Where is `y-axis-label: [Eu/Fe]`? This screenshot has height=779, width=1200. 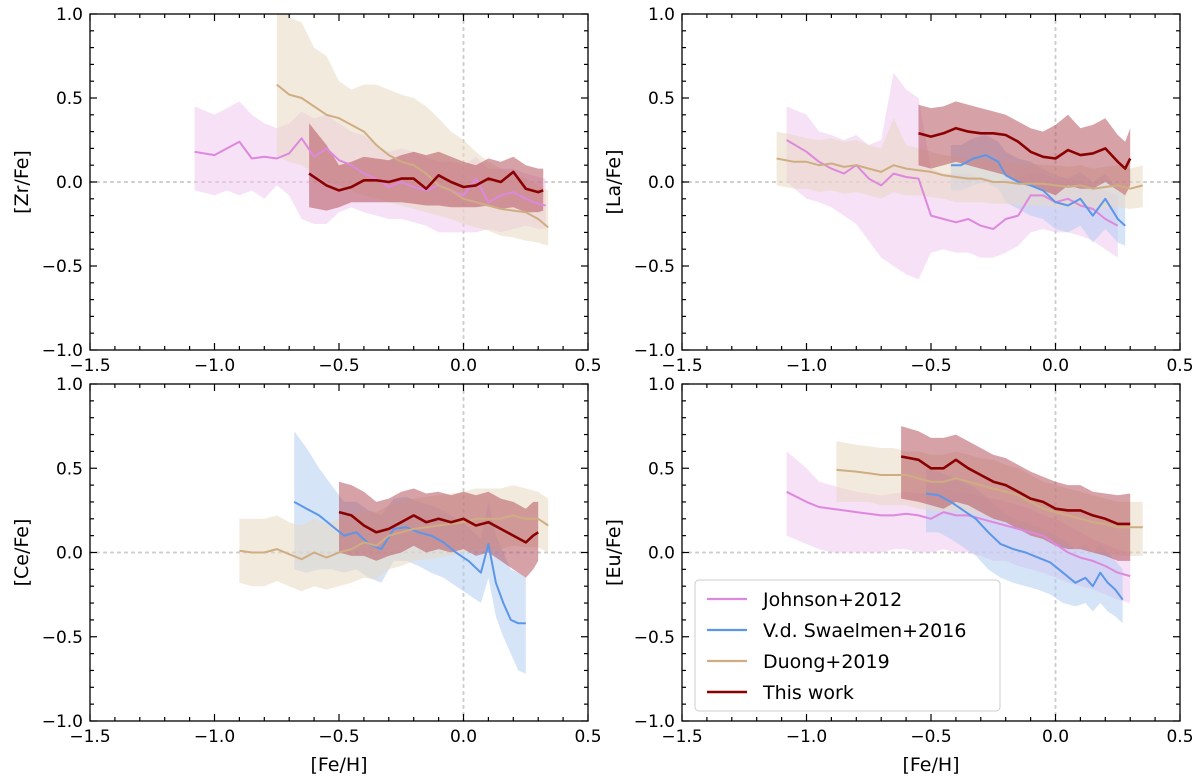 y-axis-label: [Eu/Fe] is located at coordinates (614, 552).